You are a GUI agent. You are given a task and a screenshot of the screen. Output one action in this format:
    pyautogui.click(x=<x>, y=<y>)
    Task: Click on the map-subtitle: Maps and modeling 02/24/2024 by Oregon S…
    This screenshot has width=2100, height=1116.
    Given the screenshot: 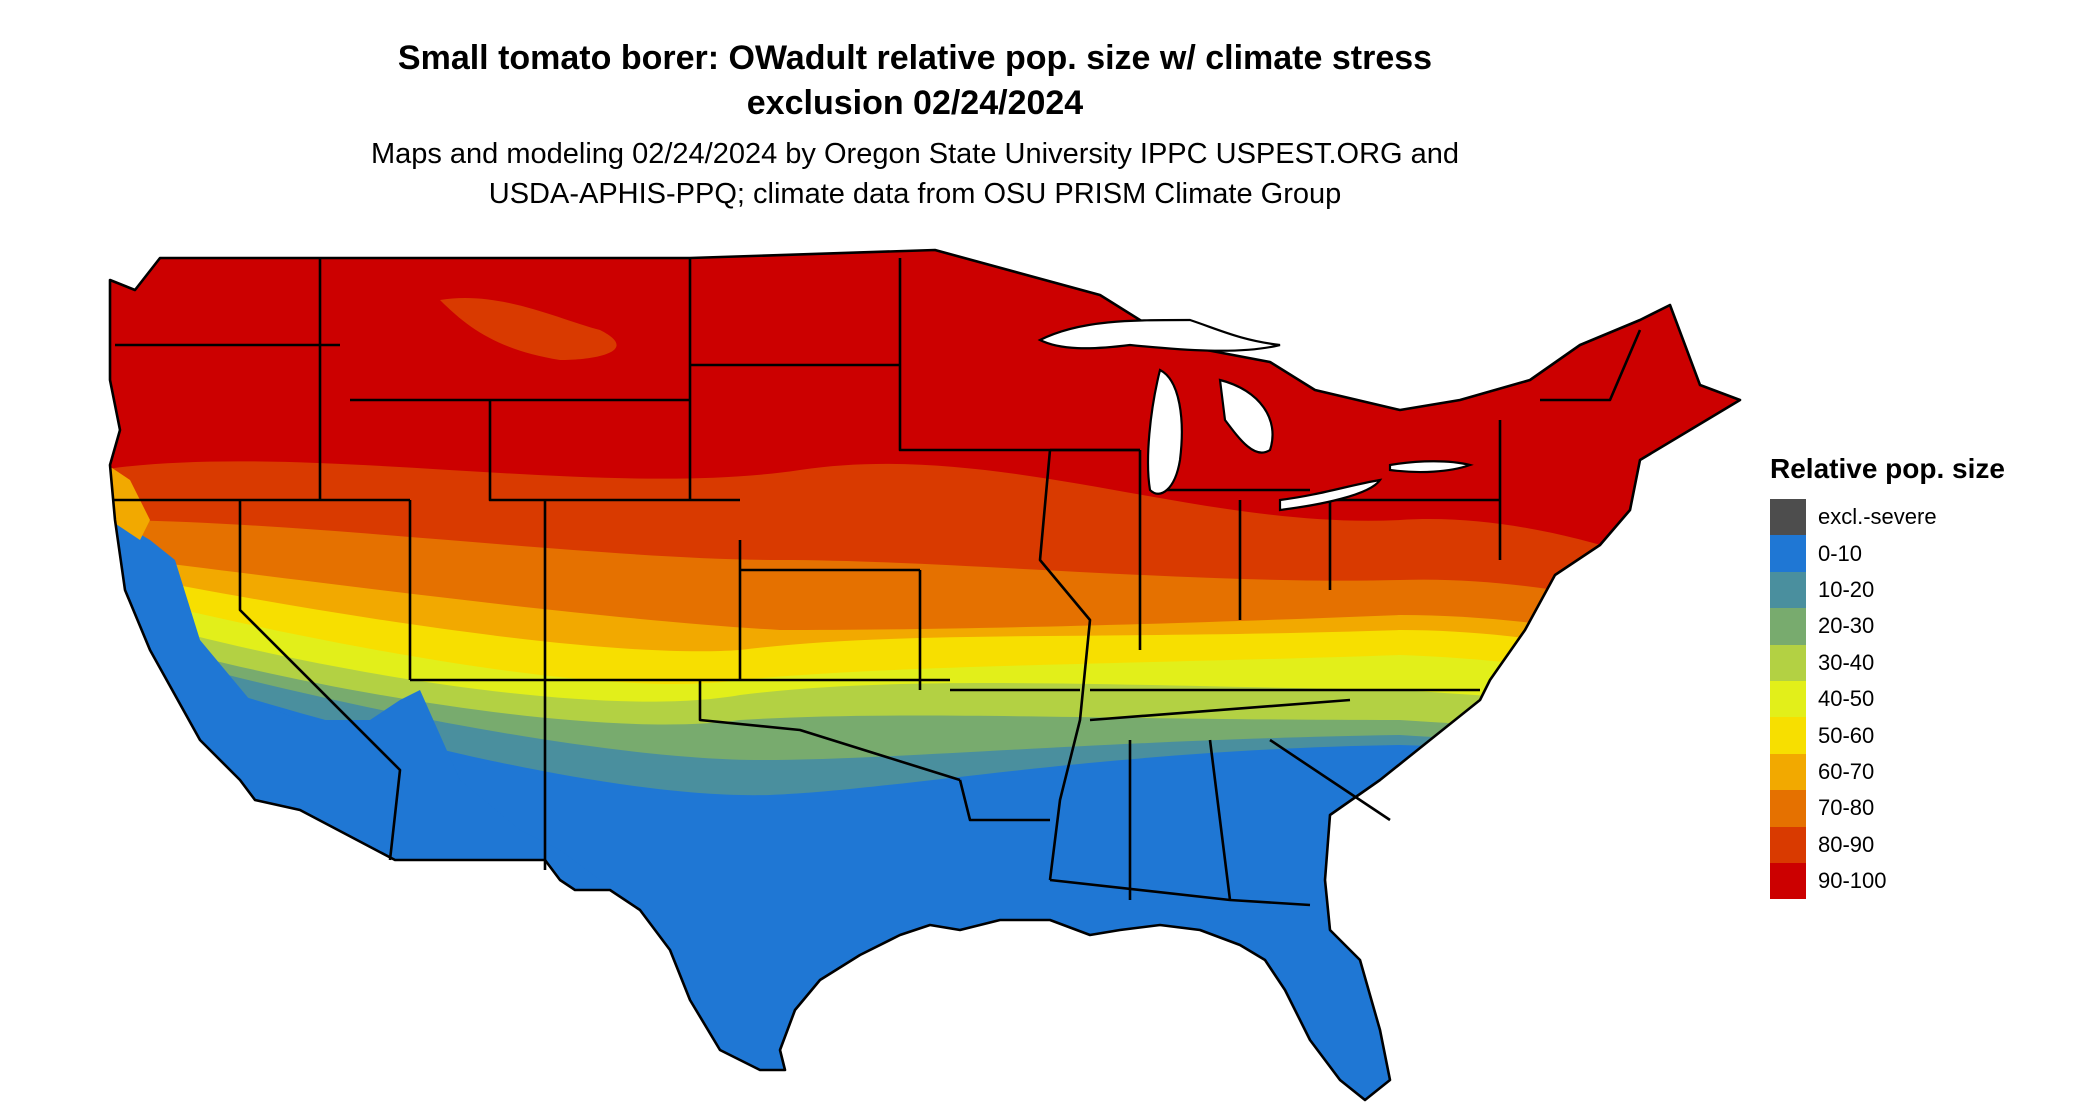 What is the action you would take?
    pyautogui.click(x=915, y=174)
    